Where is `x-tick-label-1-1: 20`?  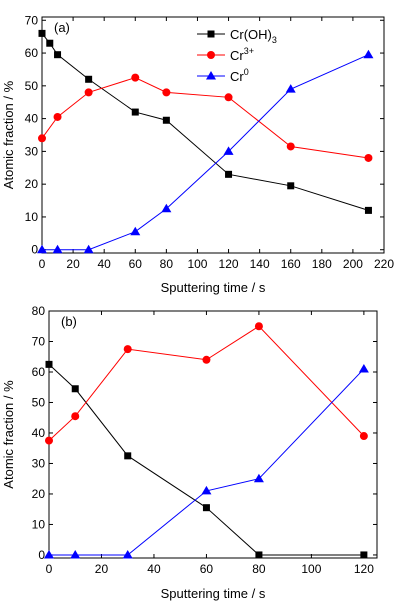
x-tick-label-1-1: 20 is located at coordinates (102, 569).